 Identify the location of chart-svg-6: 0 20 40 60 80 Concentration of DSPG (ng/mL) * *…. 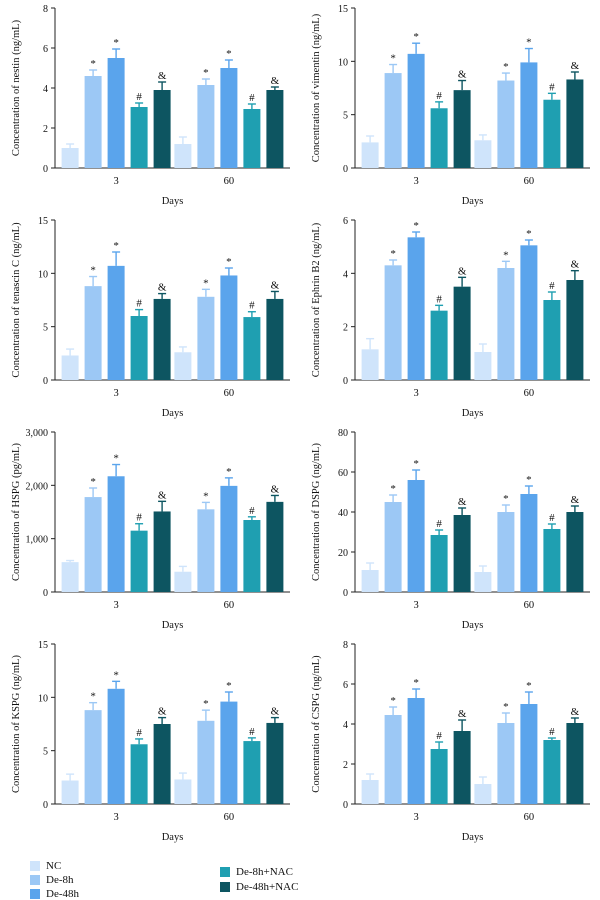
(450, 529).